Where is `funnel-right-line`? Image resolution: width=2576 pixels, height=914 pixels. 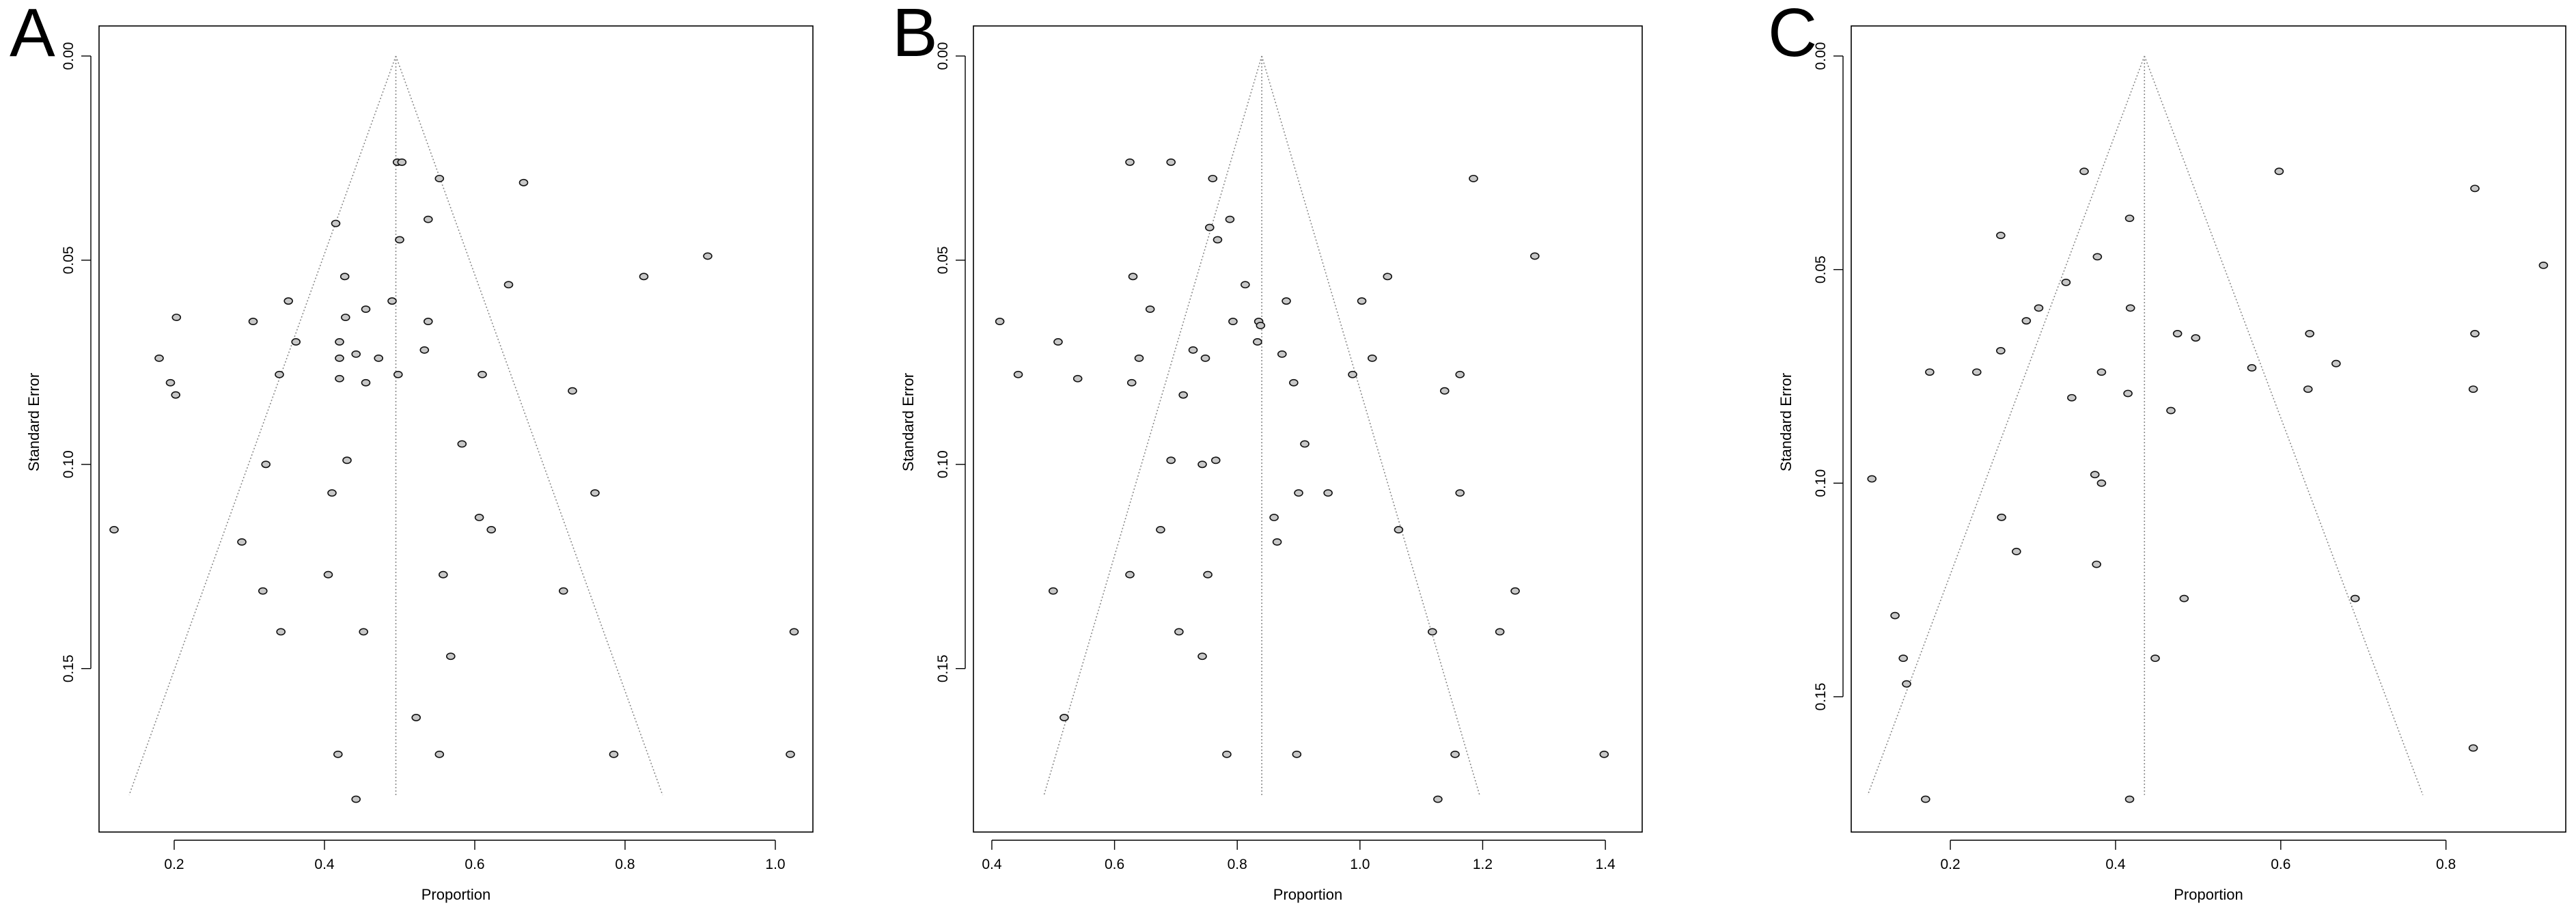 funnel-right-line is located at coordinates (1370, 426).